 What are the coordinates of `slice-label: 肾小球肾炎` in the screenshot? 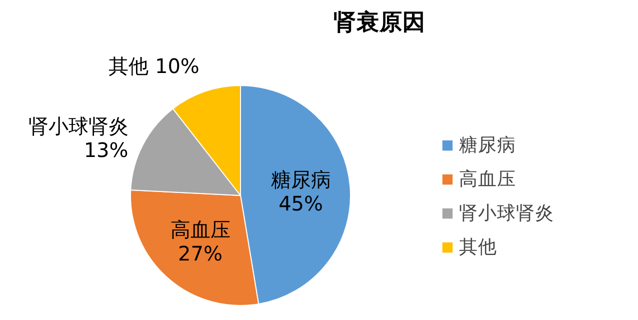 It's located at (78, 126).